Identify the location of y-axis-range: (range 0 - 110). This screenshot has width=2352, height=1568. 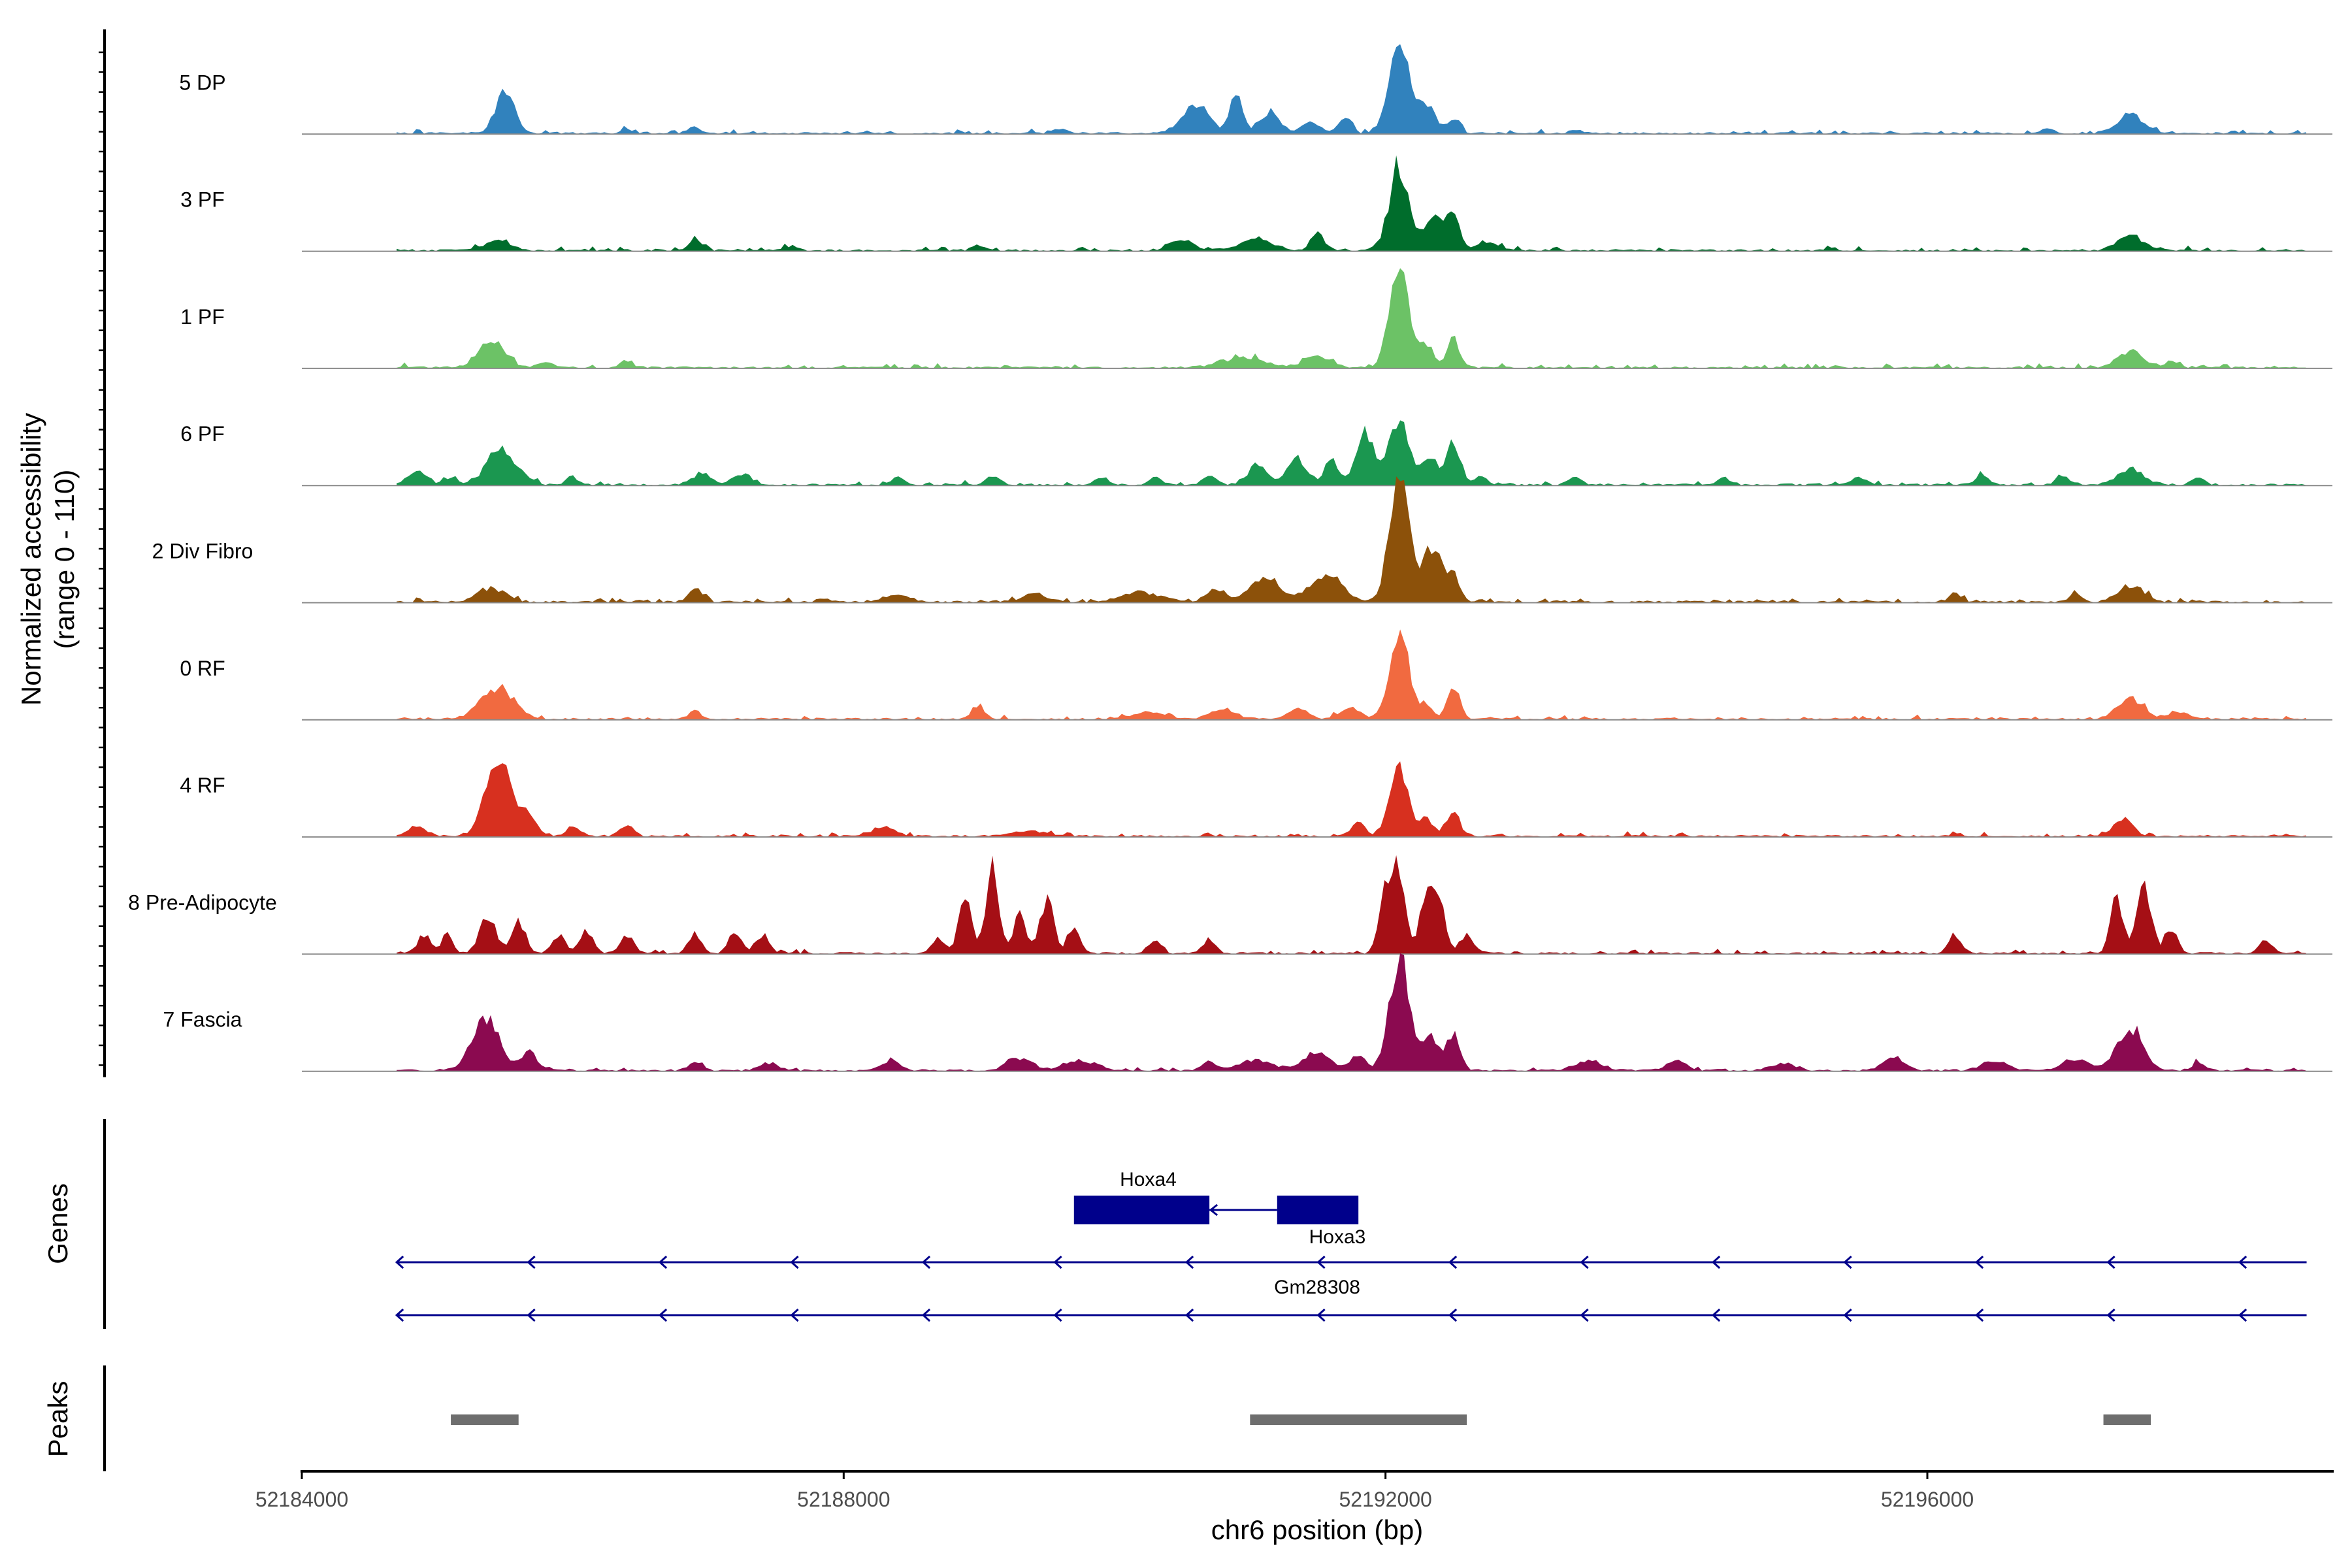
(64, 559).